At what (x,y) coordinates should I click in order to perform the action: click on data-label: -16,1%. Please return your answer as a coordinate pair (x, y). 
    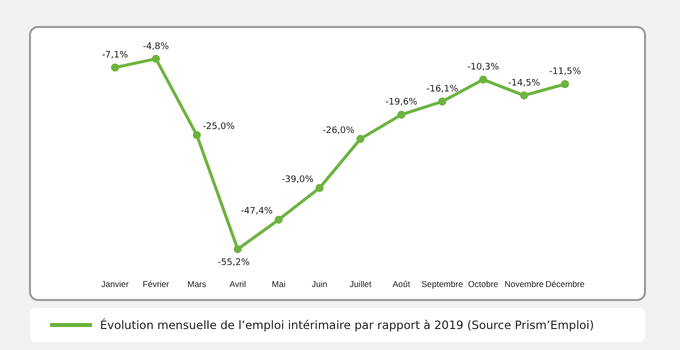
    Looking at the image, I should click on (442, 89).